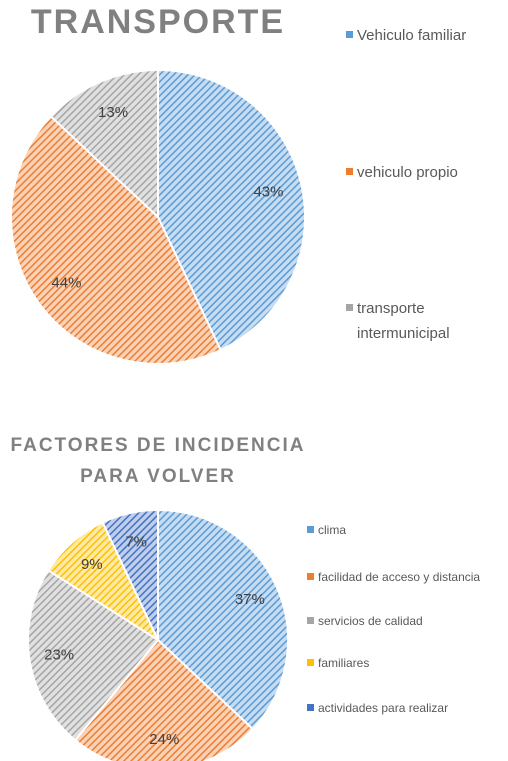 The width and height of the screenshot is (508, 761). What do you see at coordinates (158, 22) in the screenshot?
I see `chart-title: TRANSPORTE` at bounding box center [158, 22].